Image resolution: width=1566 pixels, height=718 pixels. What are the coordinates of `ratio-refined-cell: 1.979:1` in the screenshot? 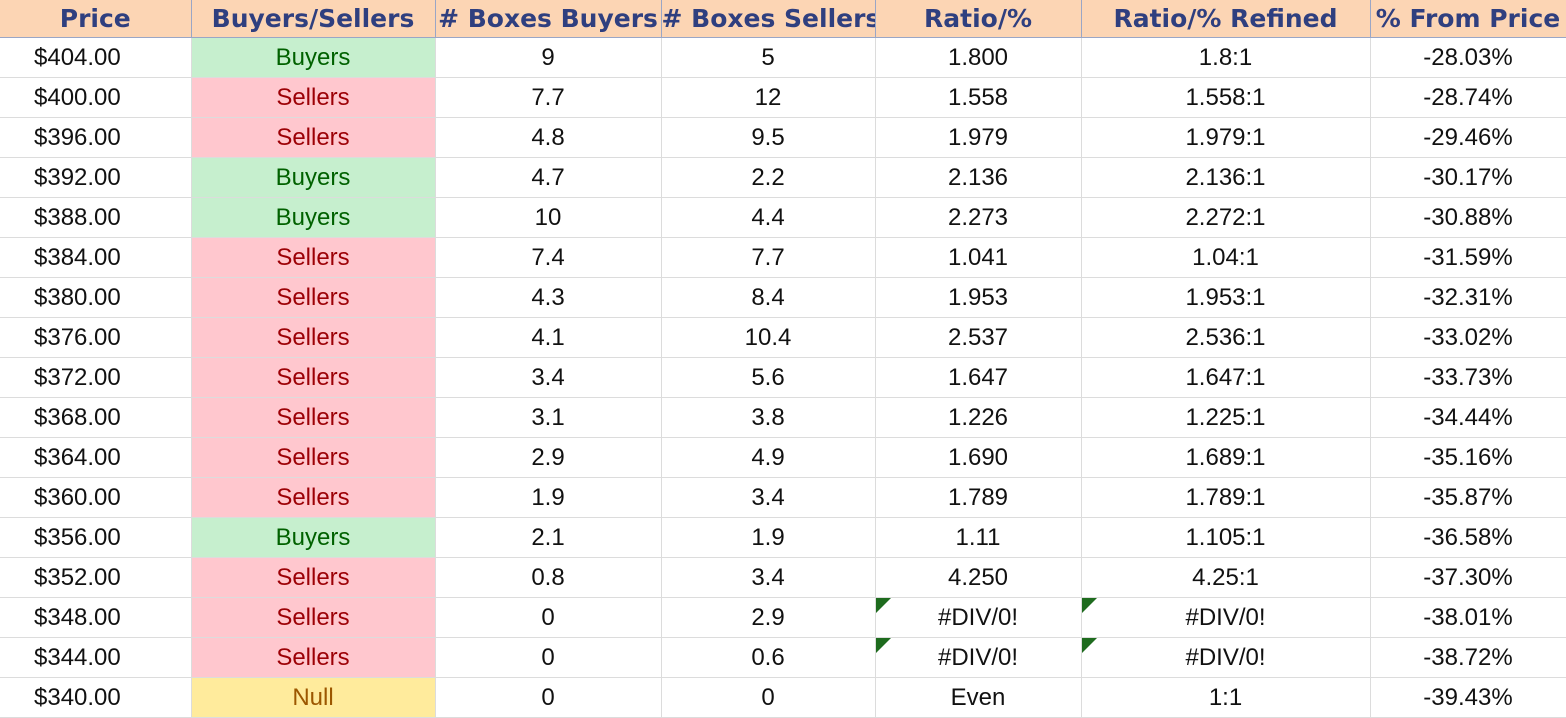 It's located at (1226, 137).